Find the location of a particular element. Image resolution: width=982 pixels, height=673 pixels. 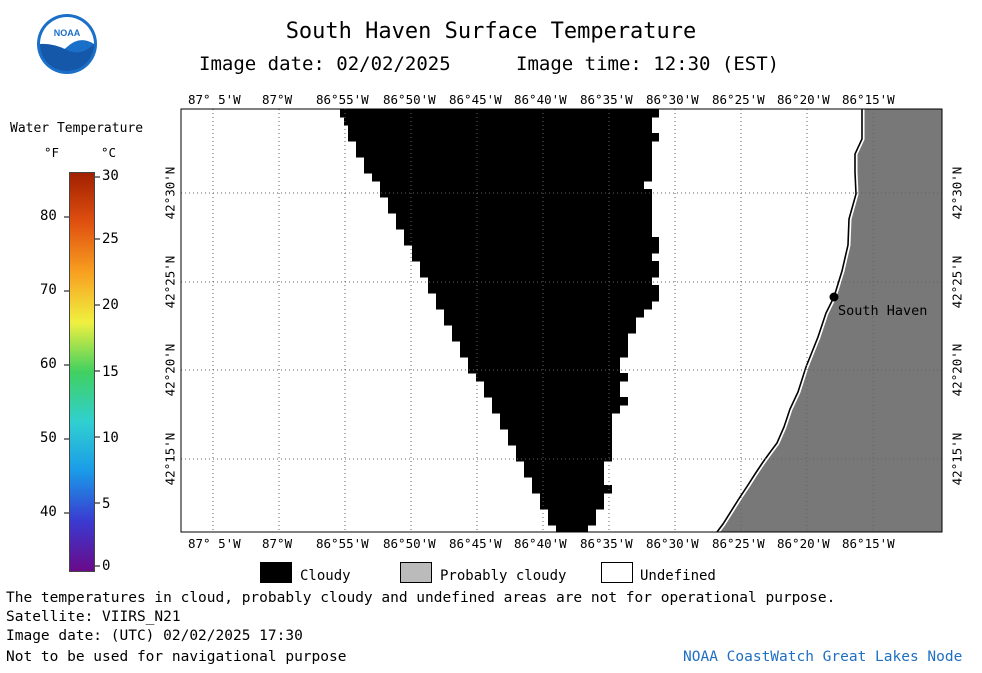

lat-label-right: 42°25'N is located at coordinates (957, 282).